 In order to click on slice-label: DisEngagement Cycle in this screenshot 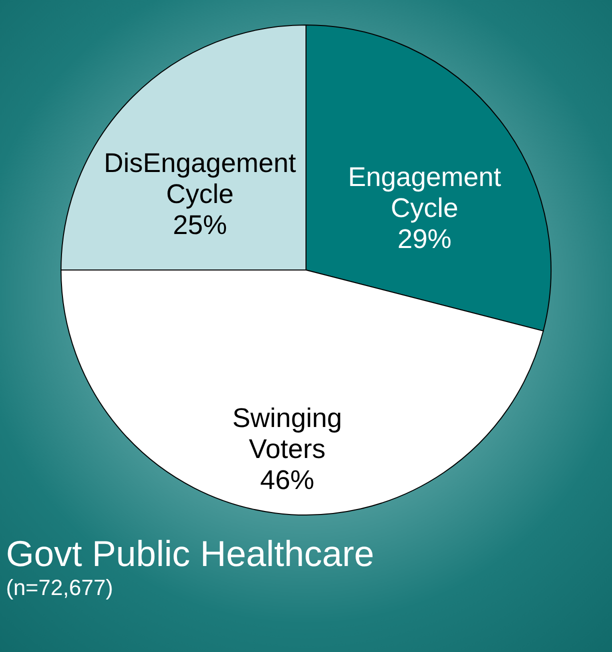, I will do `click(200, 178)`.